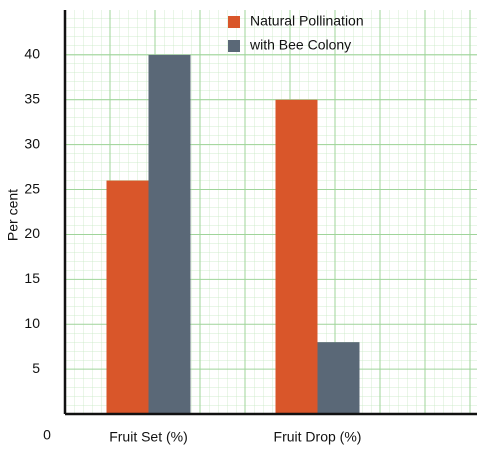 The image size is (492, 460). Describe the element at coordinates (148, 437) in the screenshot. I see `x-tick-label: Fruit Set (%)` at that location.